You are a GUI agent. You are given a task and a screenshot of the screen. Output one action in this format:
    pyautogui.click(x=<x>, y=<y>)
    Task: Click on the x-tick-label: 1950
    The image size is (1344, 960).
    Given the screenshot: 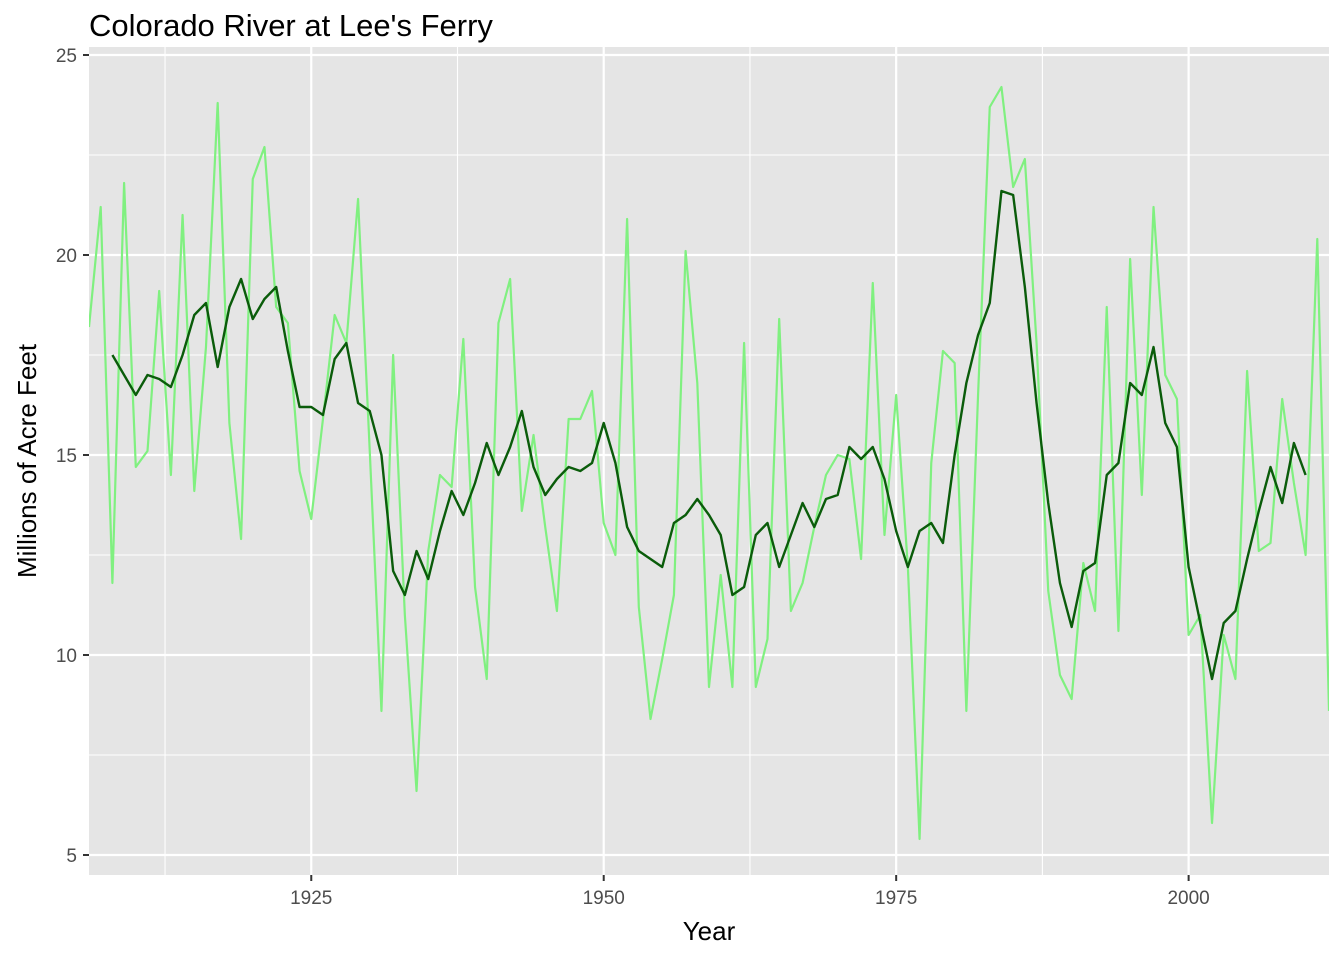 What is the action you would take?
    pyautogui.click(x=604, y=898)
    